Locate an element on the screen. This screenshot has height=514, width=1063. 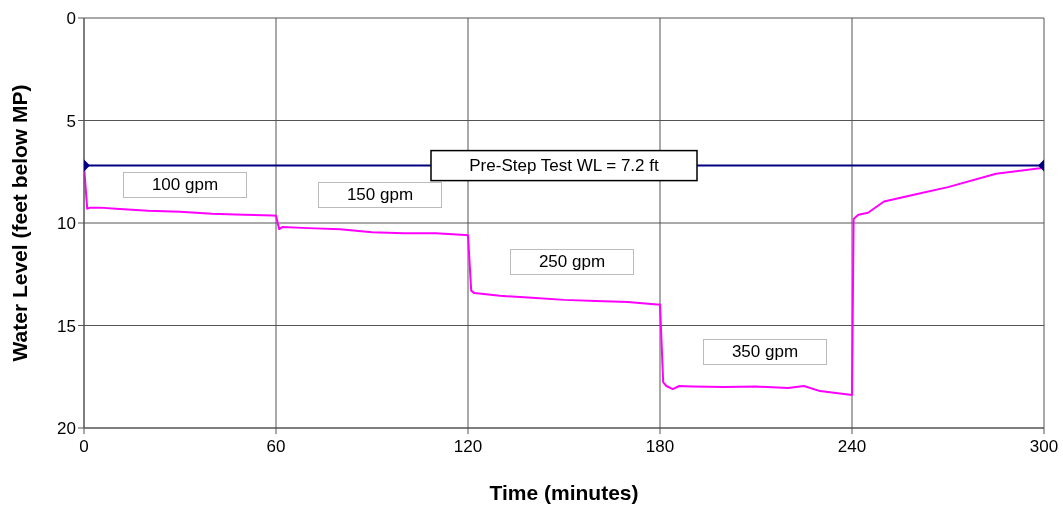
y-tick-label: 5 is located at coordinates (71, 121).